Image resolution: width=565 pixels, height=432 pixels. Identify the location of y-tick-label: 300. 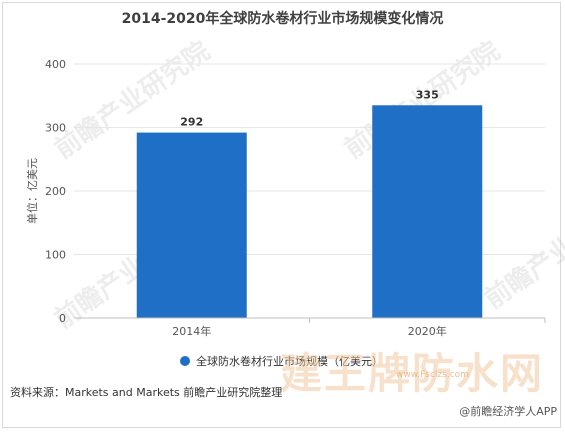
(55, 128).